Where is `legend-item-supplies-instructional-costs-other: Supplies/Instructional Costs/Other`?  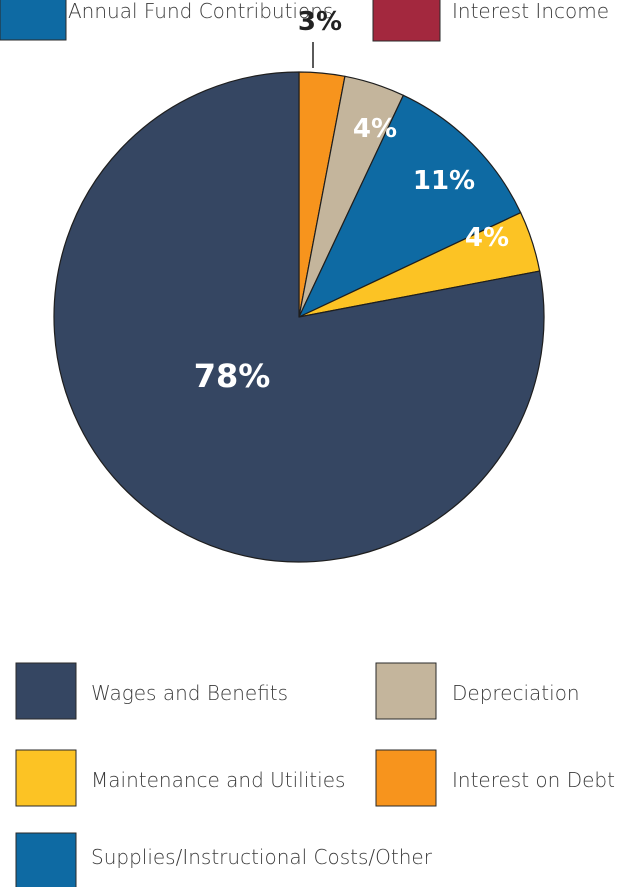
legend-item-supplies-instructional-costs-other: Supplies/Instructional Costs/Other is located at coordinates (224, 859).